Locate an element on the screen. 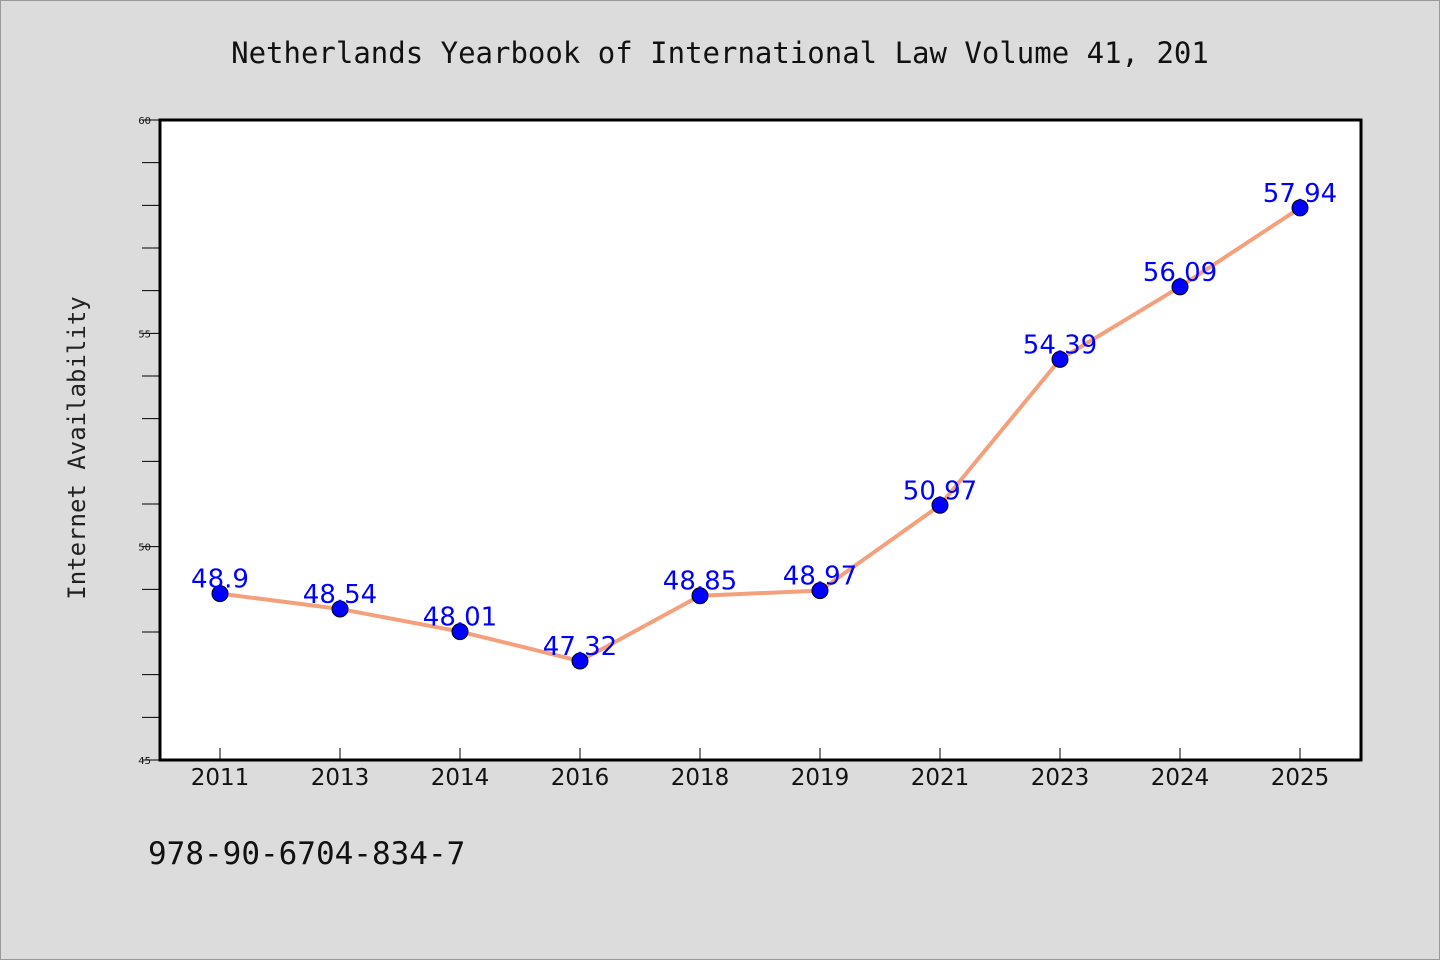 This screenshot has height=960, width=1440. footer-isbn: 978-90-6704-834-7 is located at coordinates (306, 854).